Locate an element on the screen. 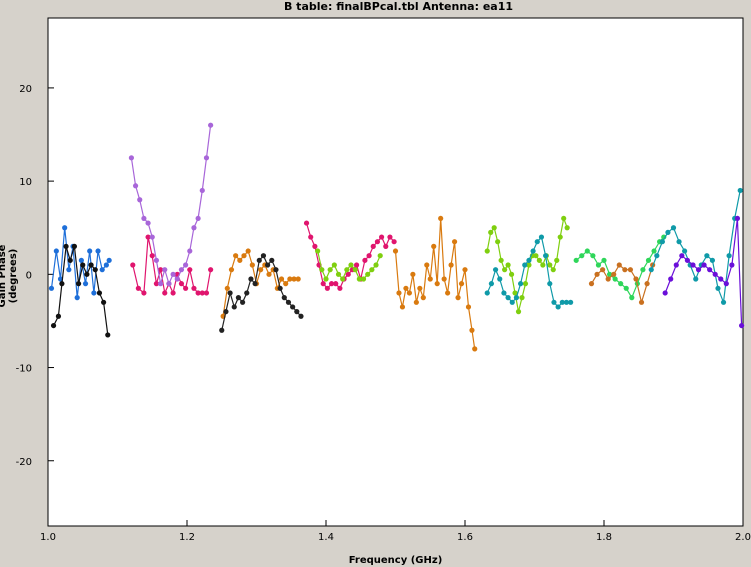 The height and width of the screenshot is (567, 751). chart-title: B table: finalBPcal.tbl Antenna: ea11 is located at coordinates (398, 6).